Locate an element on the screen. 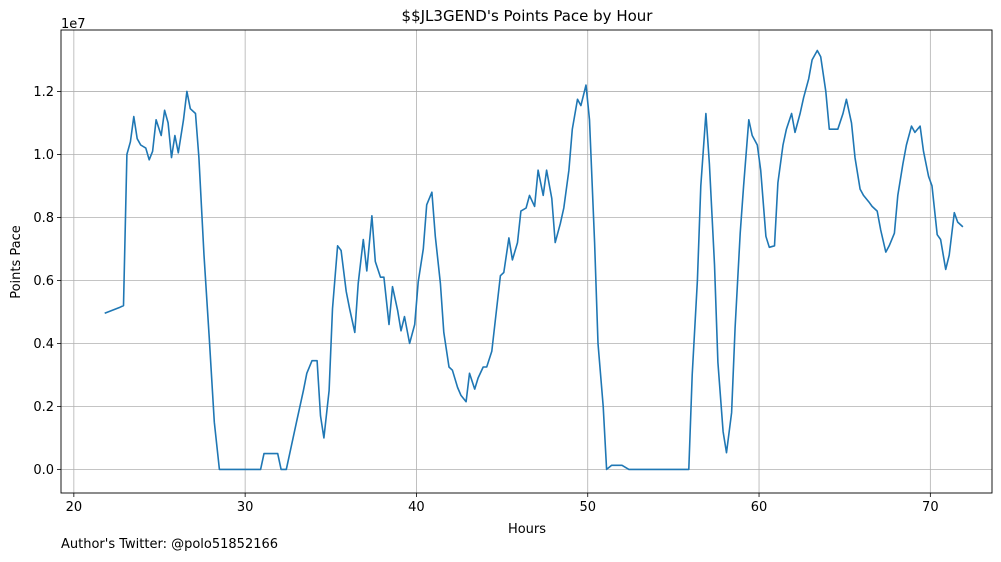 The width and height of the screenshot is (1001, 562). y-tick-label: 0.4 is located at coordinates (43, 344).